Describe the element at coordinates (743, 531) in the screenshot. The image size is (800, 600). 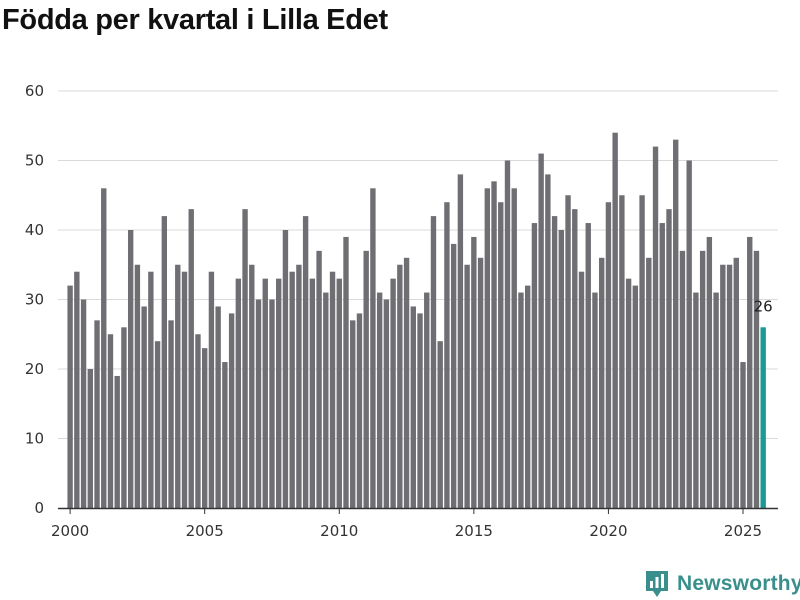
I see `x-tick-label: 2025` at that location.